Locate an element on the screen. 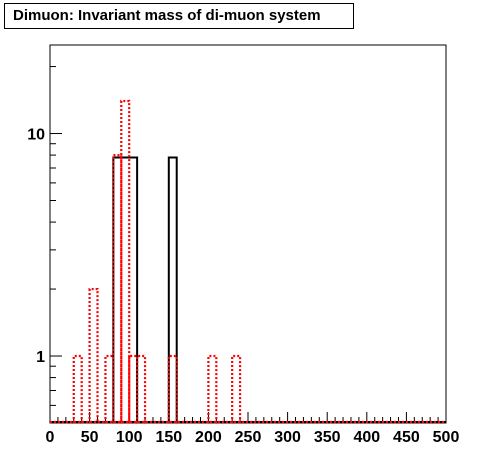 Image resolution: width=496 pixels, height=472 pixels. chart-title: Dimuon: Invariant mass of di-muon system is located at coordinates (179, 16).